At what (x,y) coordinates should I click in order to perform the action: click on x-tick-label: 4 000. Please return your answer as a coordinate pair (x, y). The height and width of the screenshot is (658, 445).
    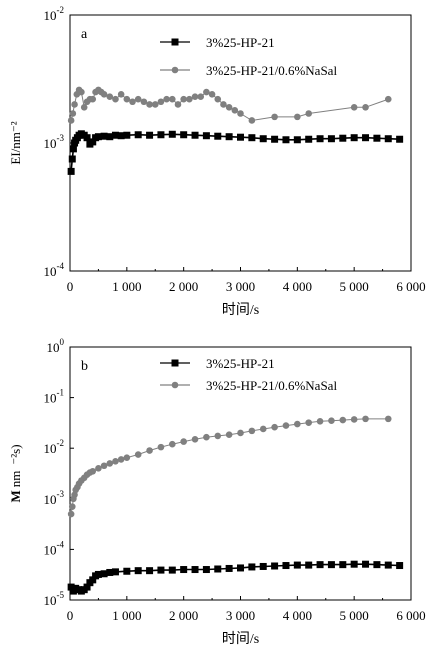
    Looking at the image, I should click on (297, 286).